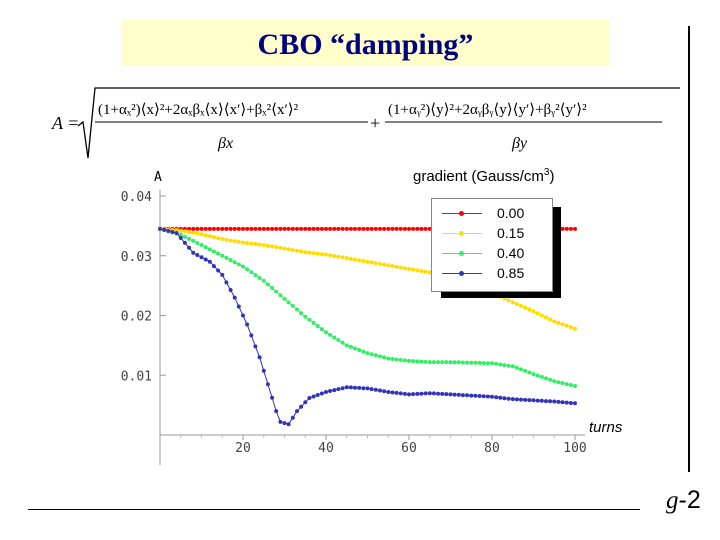 Image resolution: width=720 pixels, height=540 pixels. What do you see at coordinates (198, 110) in the screenshot?
I see `formula-x-numerator: (1+αₓ²)⟨x⟩²+2αₓβₓ⟨x⟩⟨x′⟩+βₓ²⟨x′⟩²` at bounding box center [198, 110].